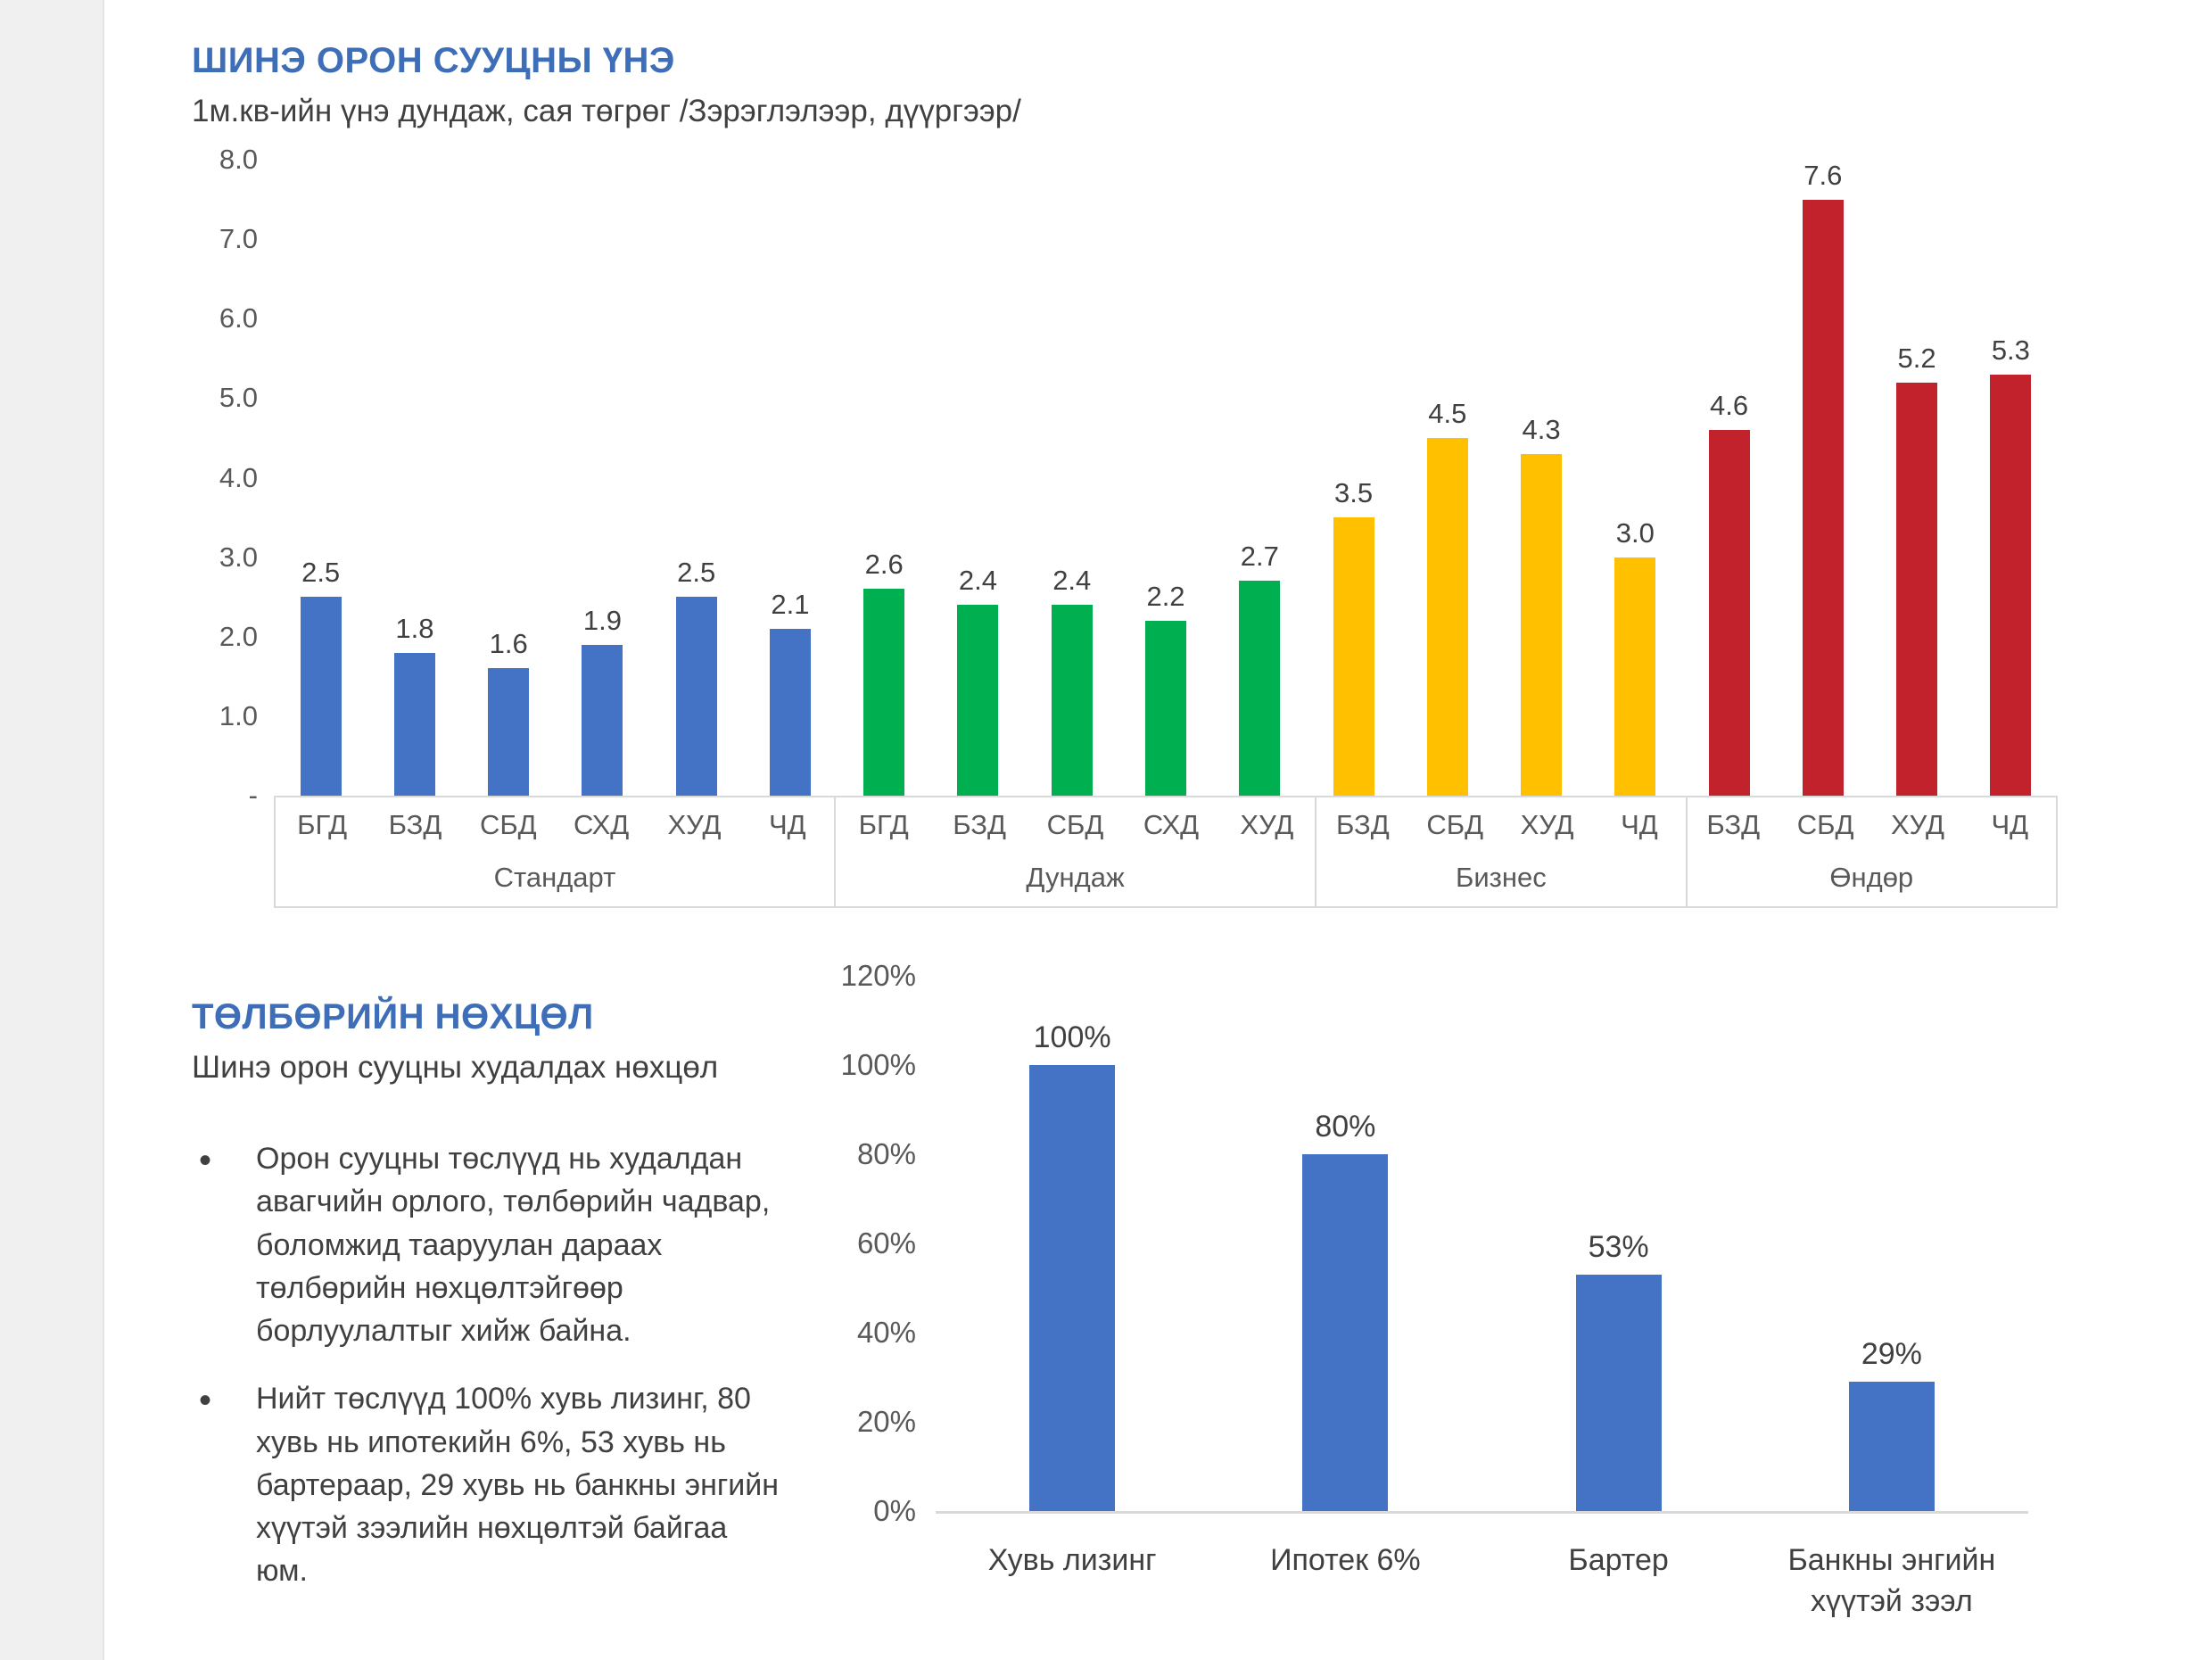  Describe the element at coordinates (1635, 532) in the screenshot. I see `bar-value-label: 3.0` at that location.